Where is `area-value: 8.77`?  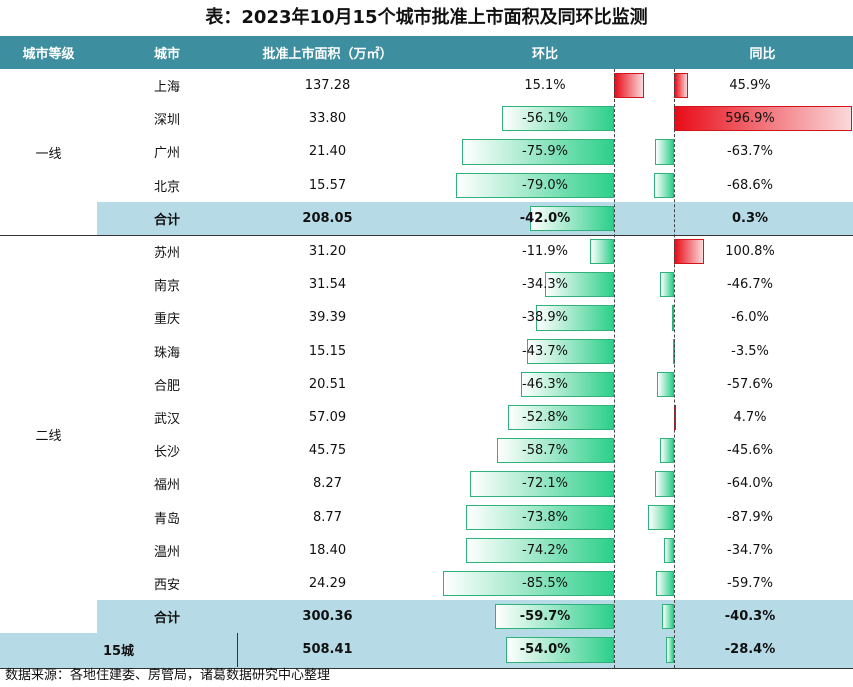
area-value: 8.77 is located at coordinates (327, 517).